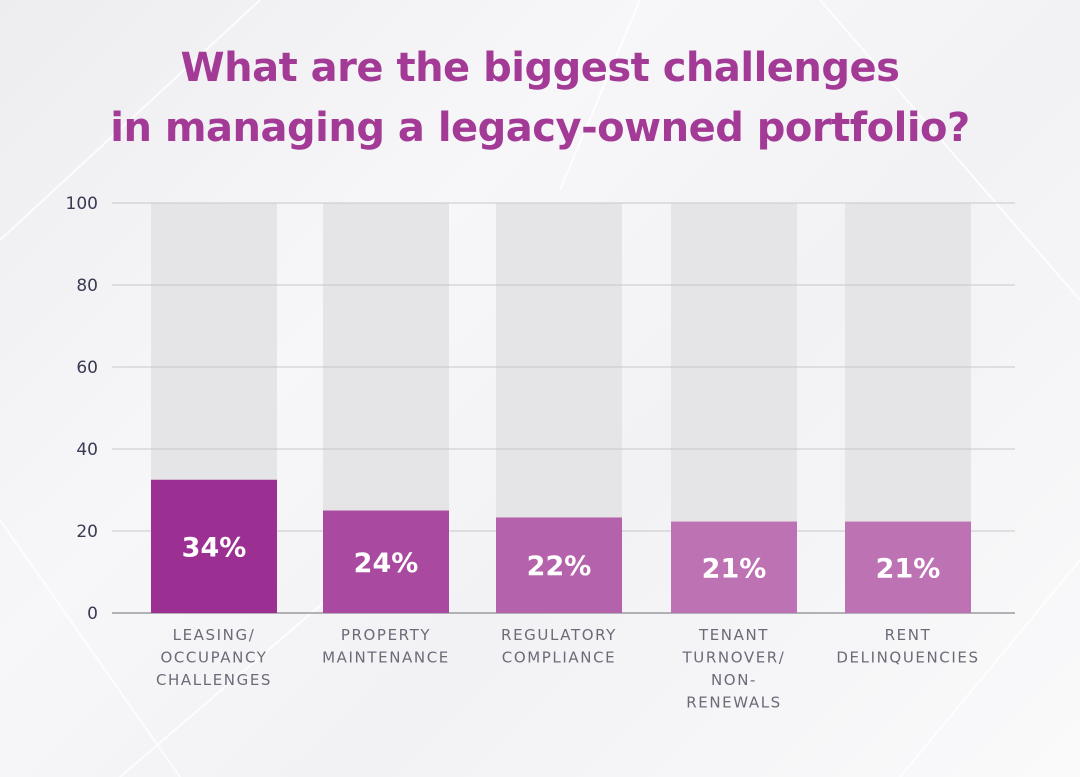  What do you see at coordinates (559, 635) in the screenshot?
I see `x-tick-label-3-line-1: REGULATORY` at bounding box center [559, 635].